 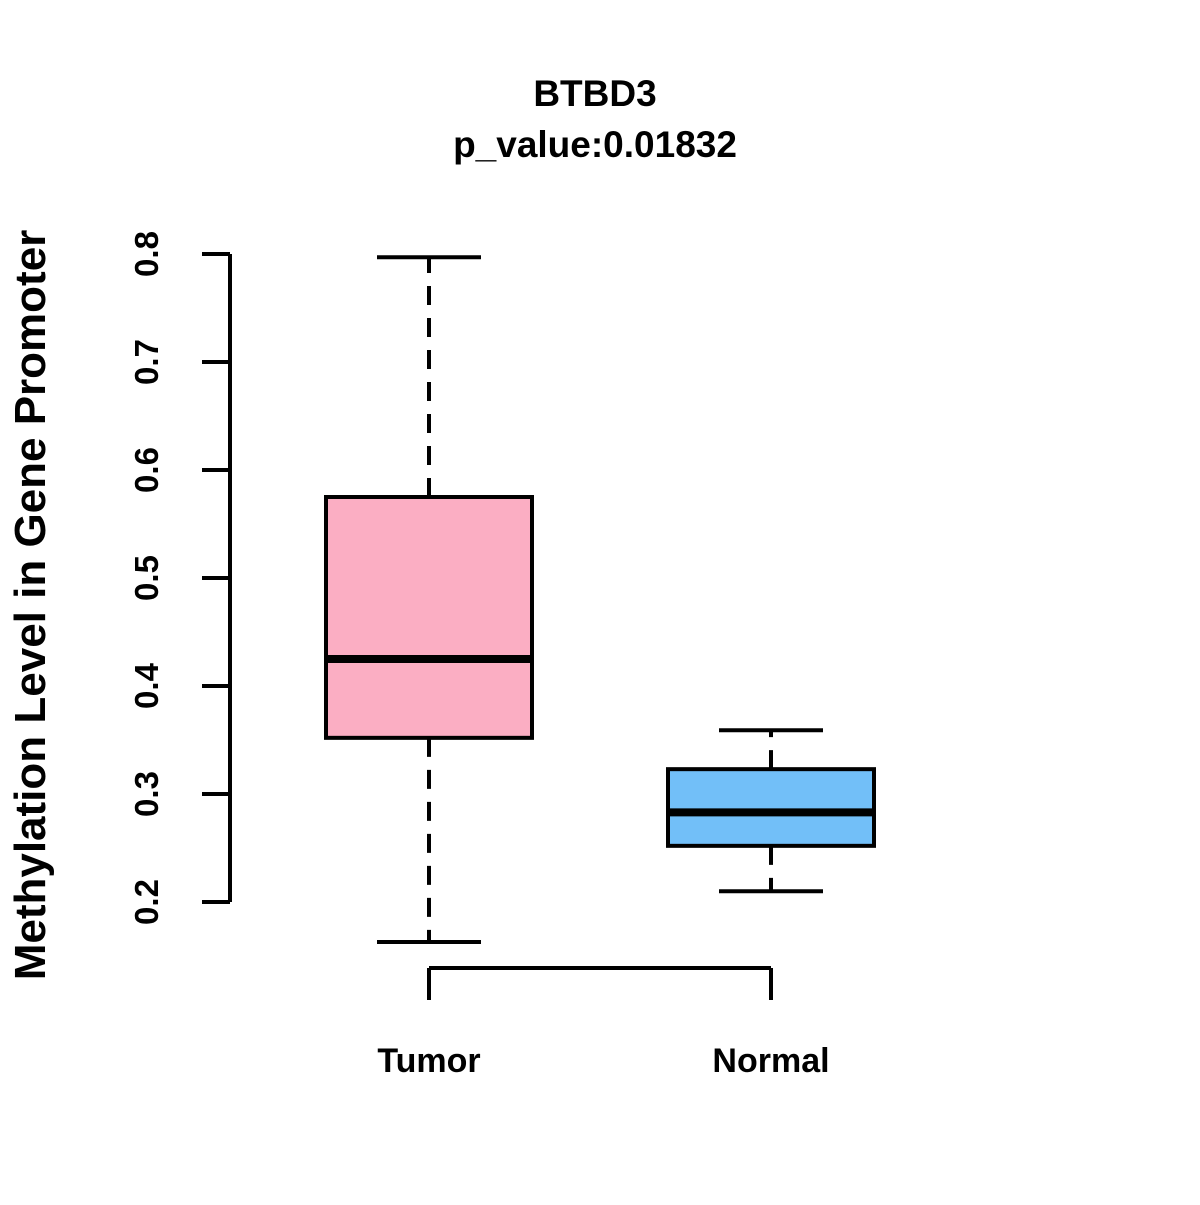 I want to click on y-axis-tick-label: 0.6, so click(x=146, y=470).